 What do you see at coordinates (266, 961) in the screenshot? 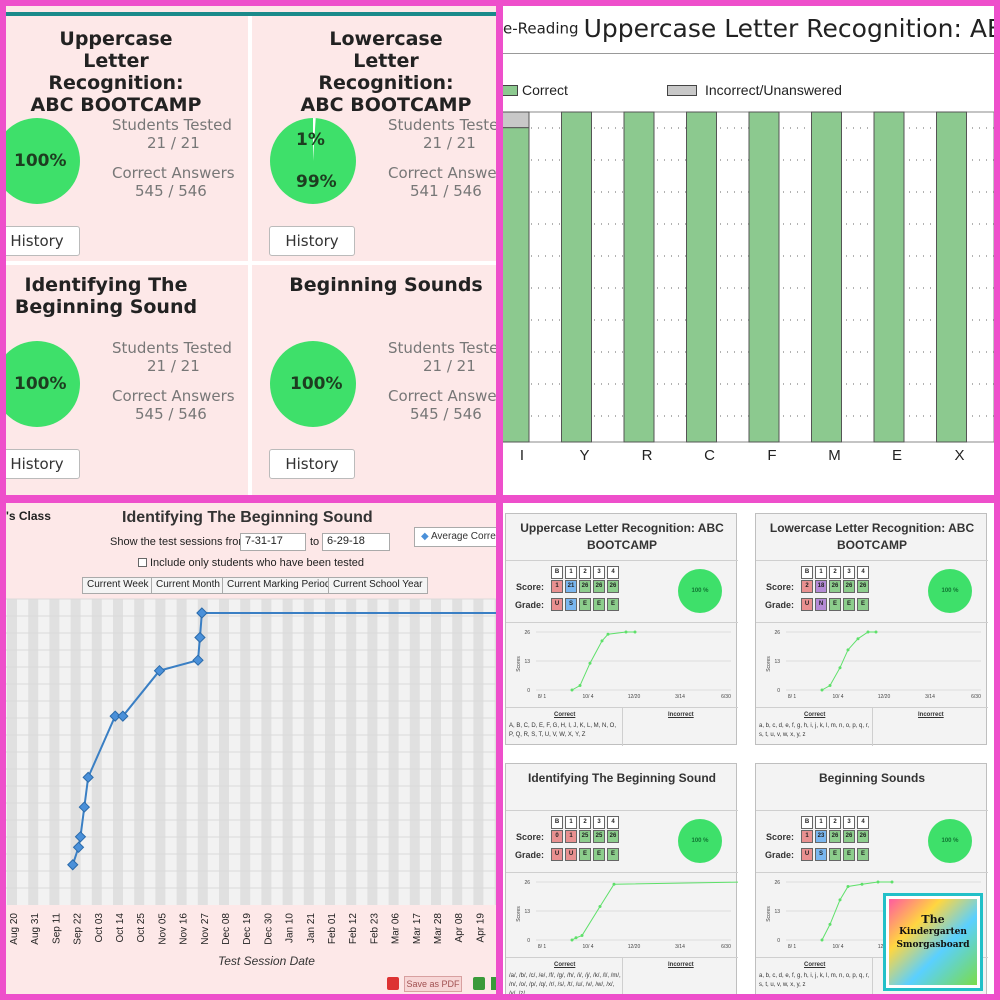
I see `x-axis-title: Test Session Date` at bounding box center [266, 961].